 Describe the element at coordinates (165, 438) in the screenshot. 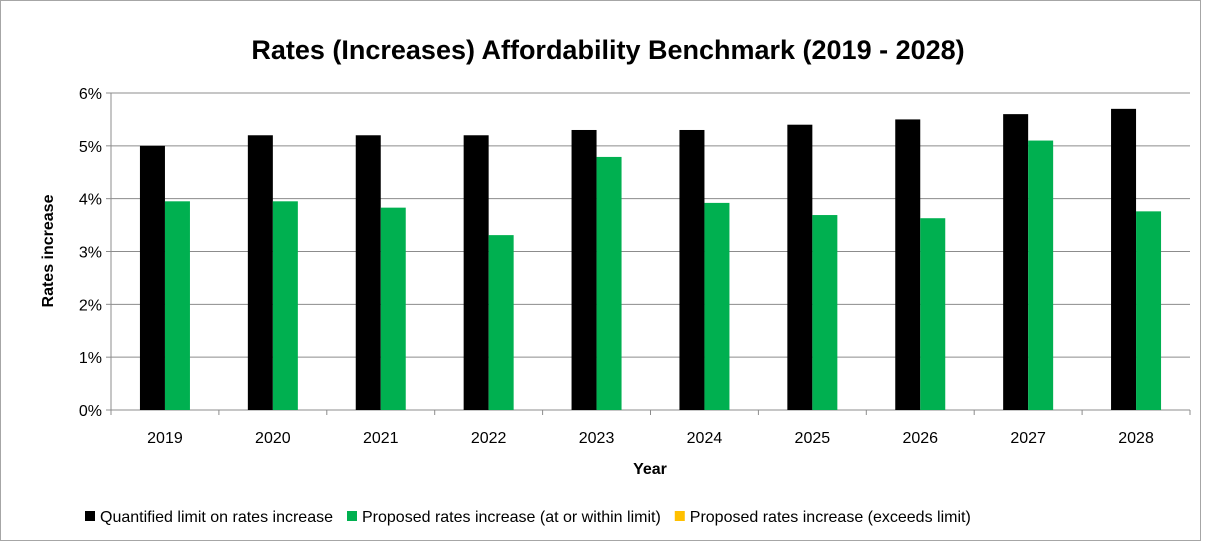

I see `x-tick-label: 2019` at that location.